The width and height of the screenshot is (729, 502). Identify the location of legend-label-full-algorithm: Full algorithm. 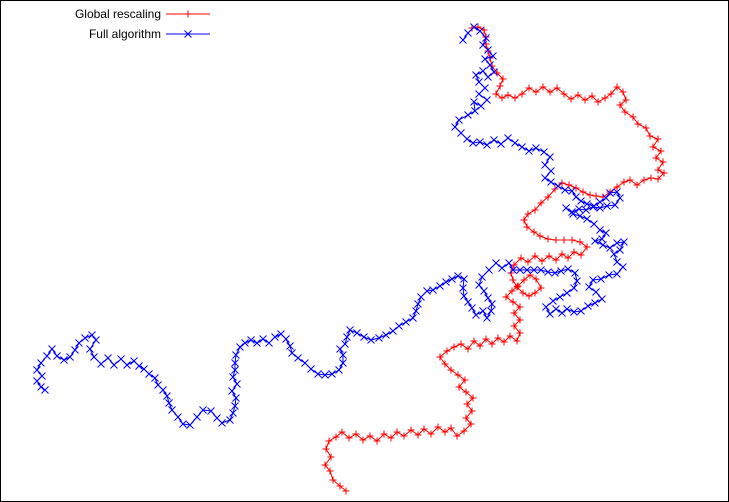
(125, 34).